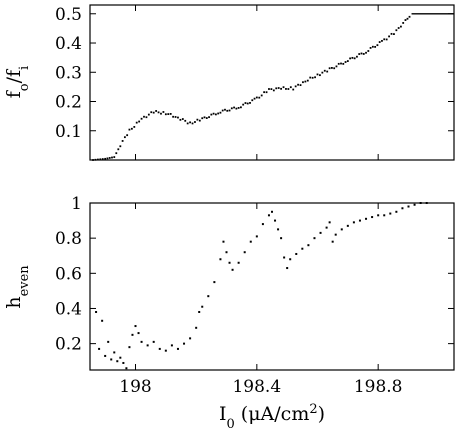  What do you see at coordinates (17, 82) in the screenshot?
I see `y-axis-title-top: fo/fi` at bounding box center [17, 82].